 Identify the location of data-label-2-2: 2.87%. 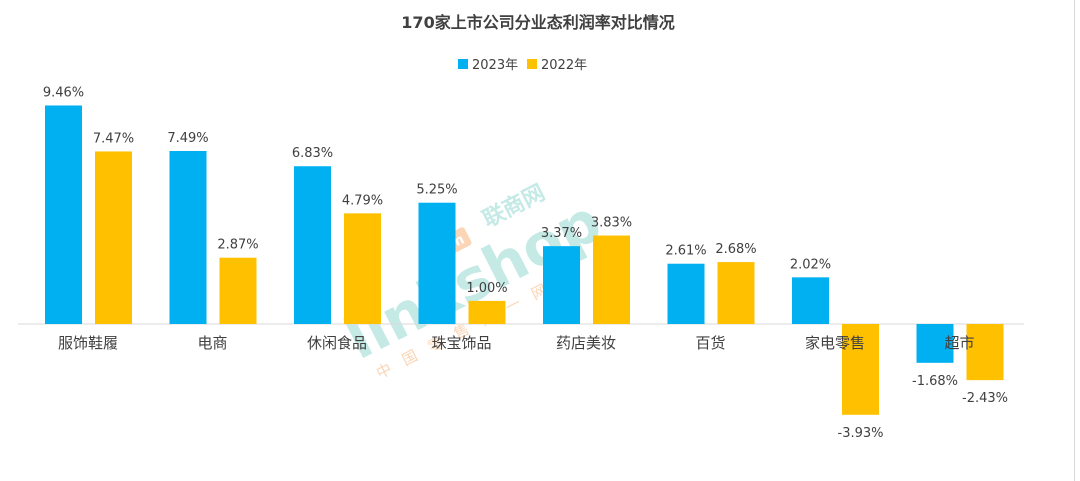
(237, 245).